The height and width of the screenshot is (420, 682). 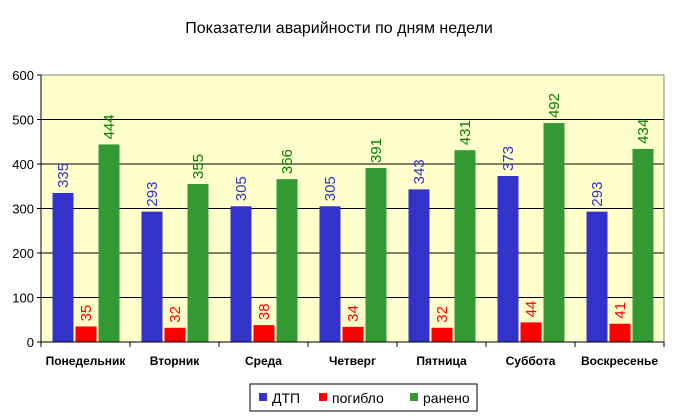 What do you see at coordinates (63, 175) in the screenshot?
I see `data-label: 335` at bounding box center [63, 175].